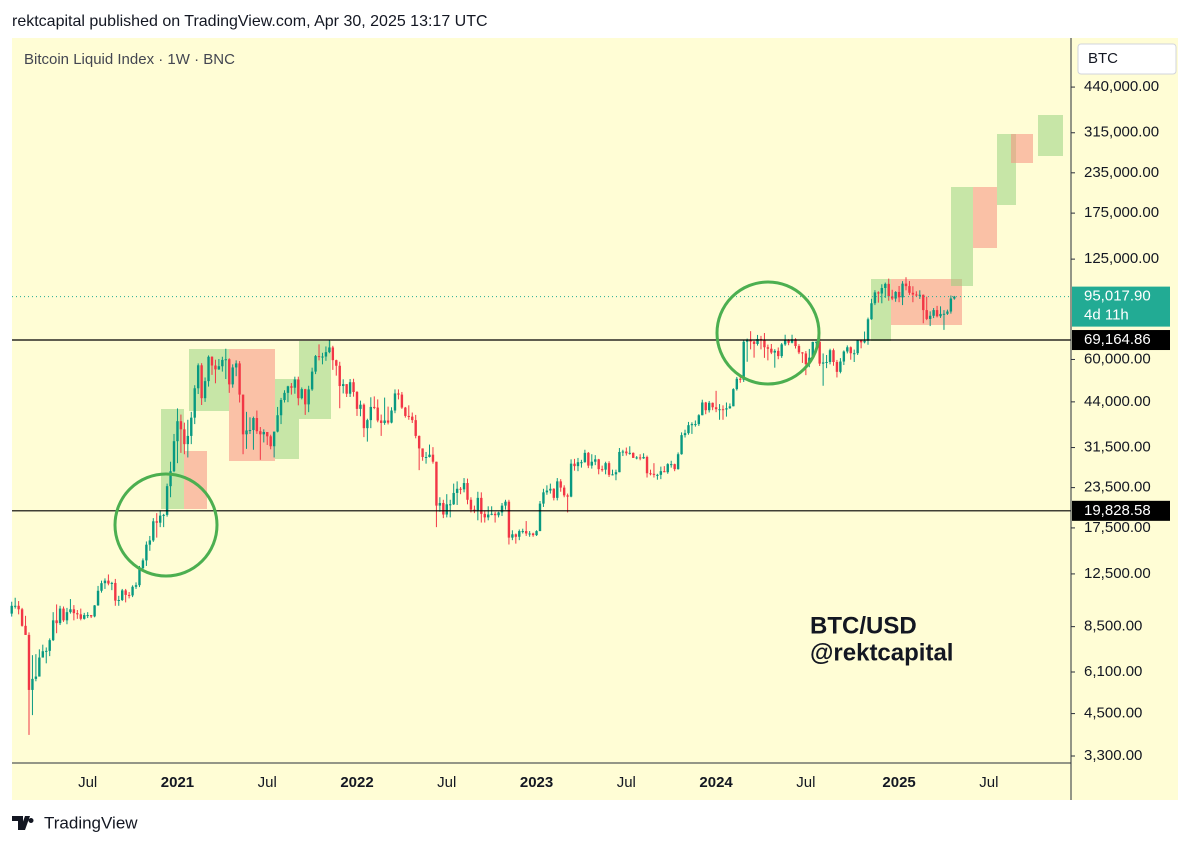 The height and width of the screenshot is (847, 1200). Describe the element at coordinates (1117, 296) in the screenshot. I see `last-price-label: 95,017.90` at that location.